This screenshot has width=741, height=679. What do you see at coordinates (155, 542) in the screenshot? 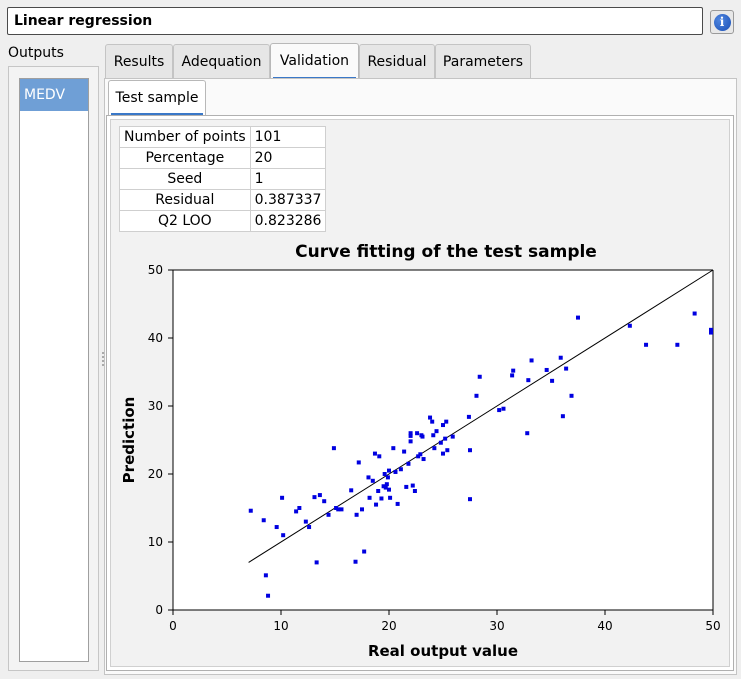
I see `y-tick-label: 10` at bounding box center [155, 542].